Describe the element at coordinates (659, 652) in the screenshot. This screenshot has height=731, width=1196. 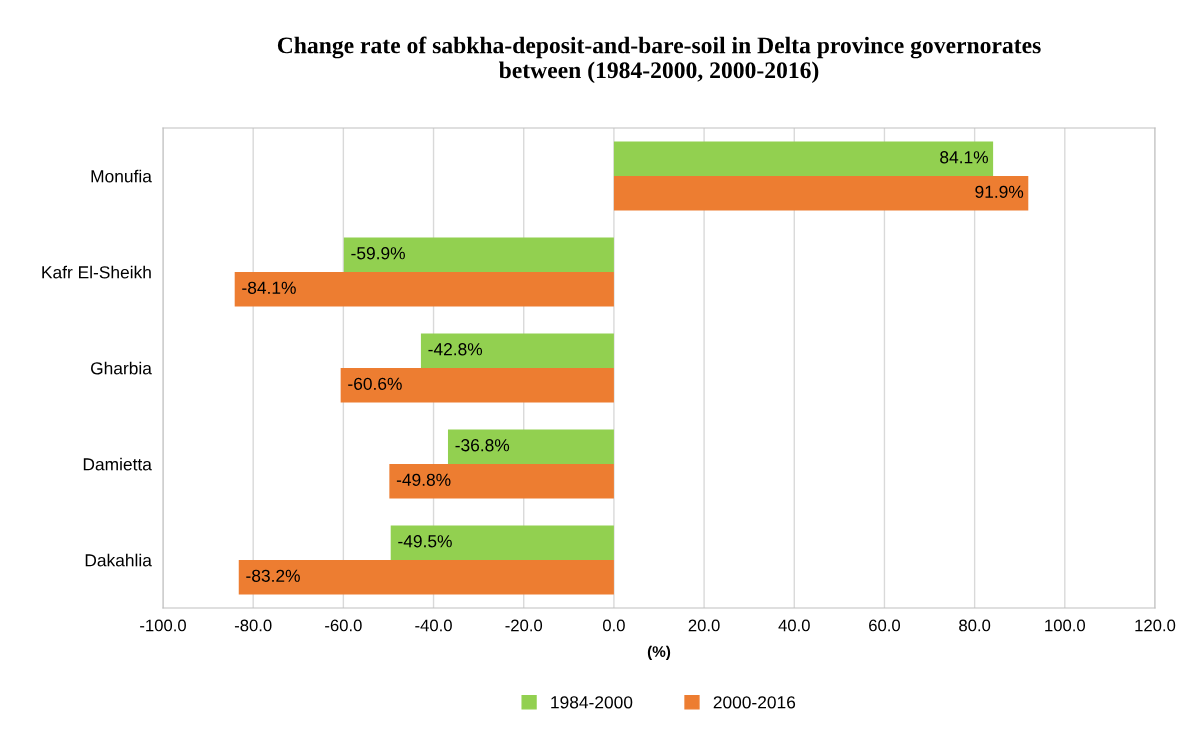
I see `x-axis-title: (%)` at that location.